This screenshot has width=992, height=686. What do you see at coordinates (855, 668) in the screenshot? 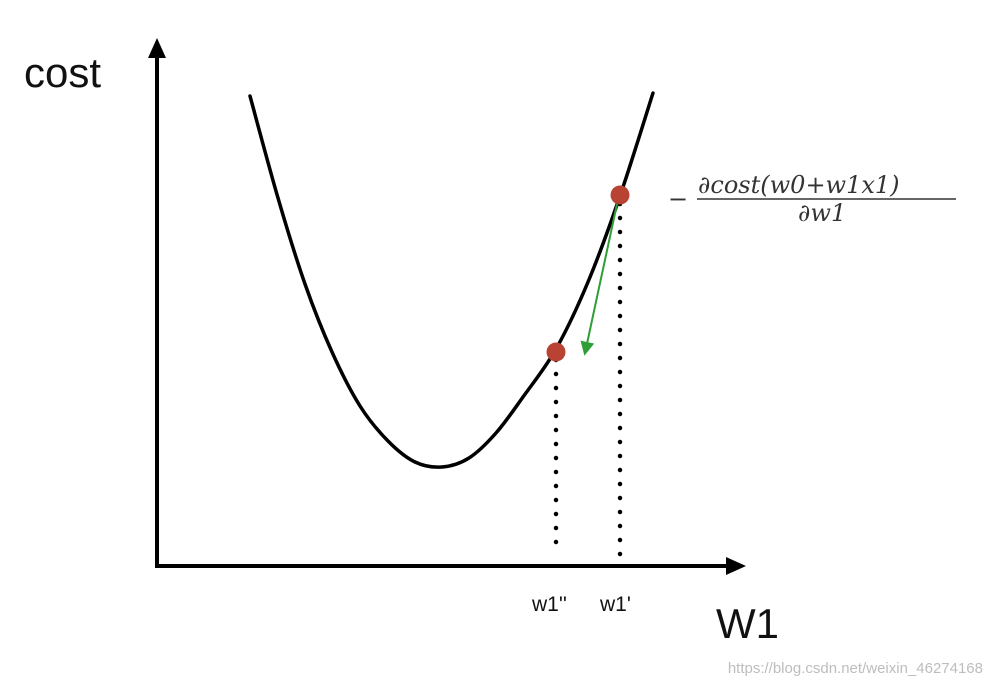
I see `watermark: https://blog.csdn.net/weixin_46274168` at bounding box center [855, 668].